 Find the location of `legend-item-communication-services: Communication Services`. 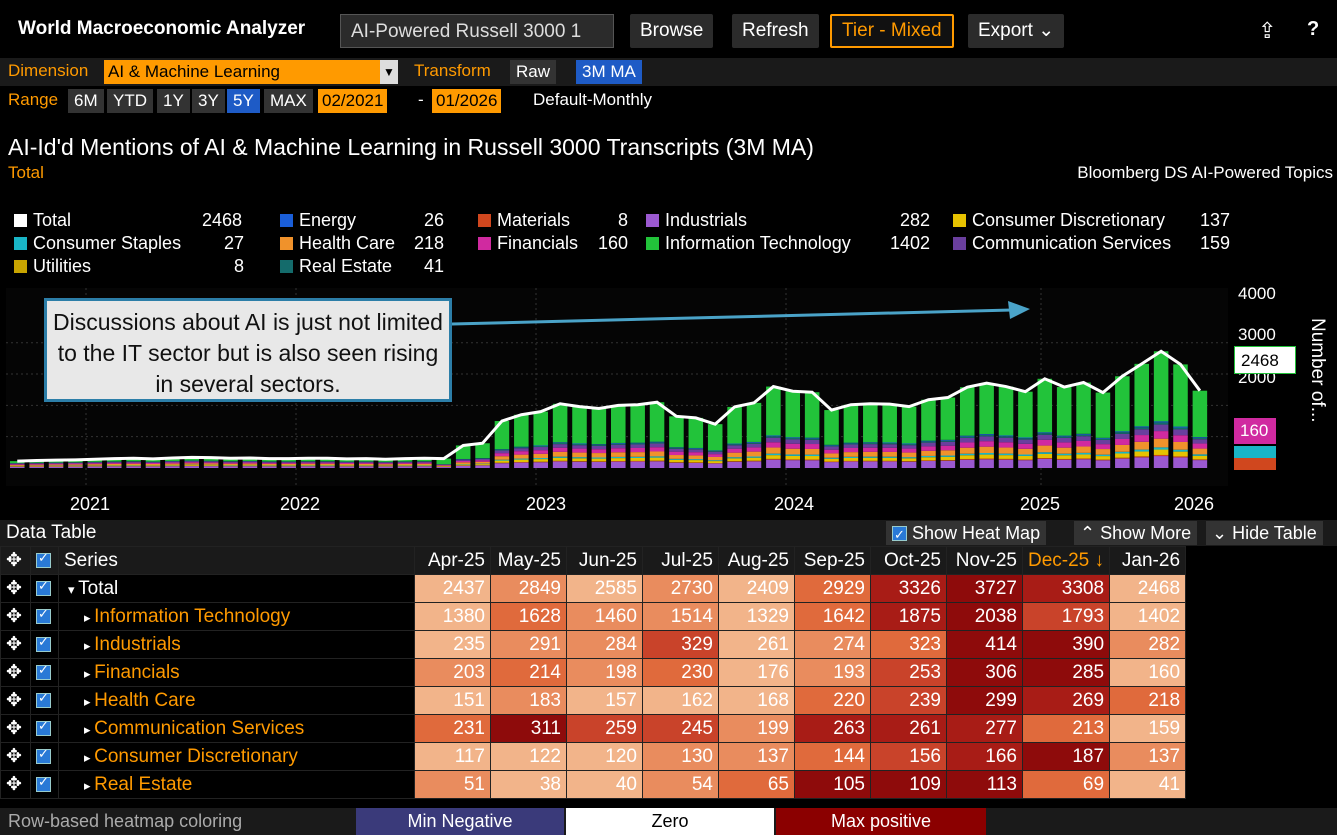

legend-item-communication-services: Communication Services is located at coordinates (1062, 243).